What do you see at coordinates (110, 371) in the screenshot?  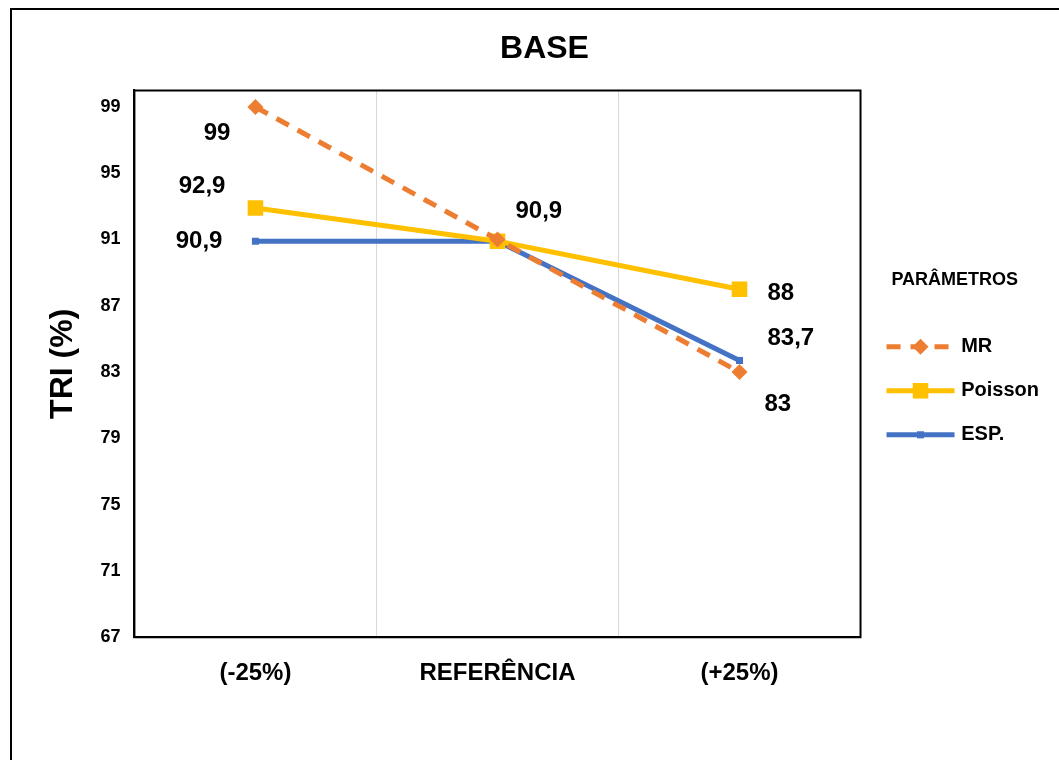 I see `y-tick-label: 83` at bounding box center [110, 371].